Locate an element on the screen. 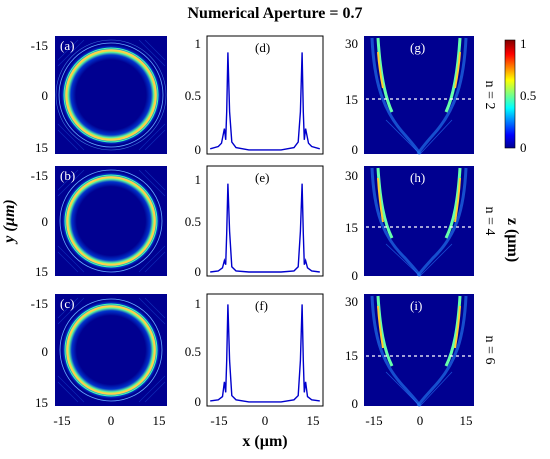  row-label-n2: n = 2 is located at coordinates (489, 95).